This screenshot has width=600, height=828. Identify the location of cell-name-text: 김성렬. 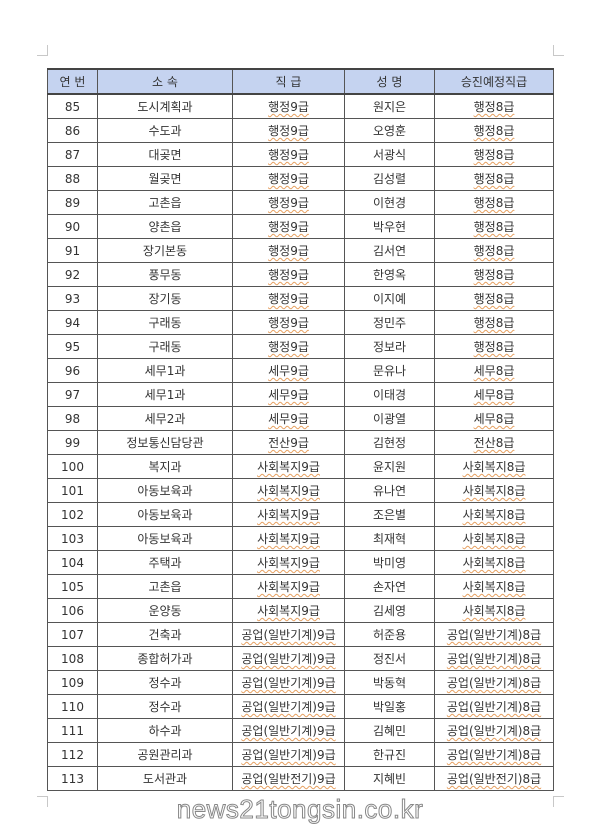
(389, 179).